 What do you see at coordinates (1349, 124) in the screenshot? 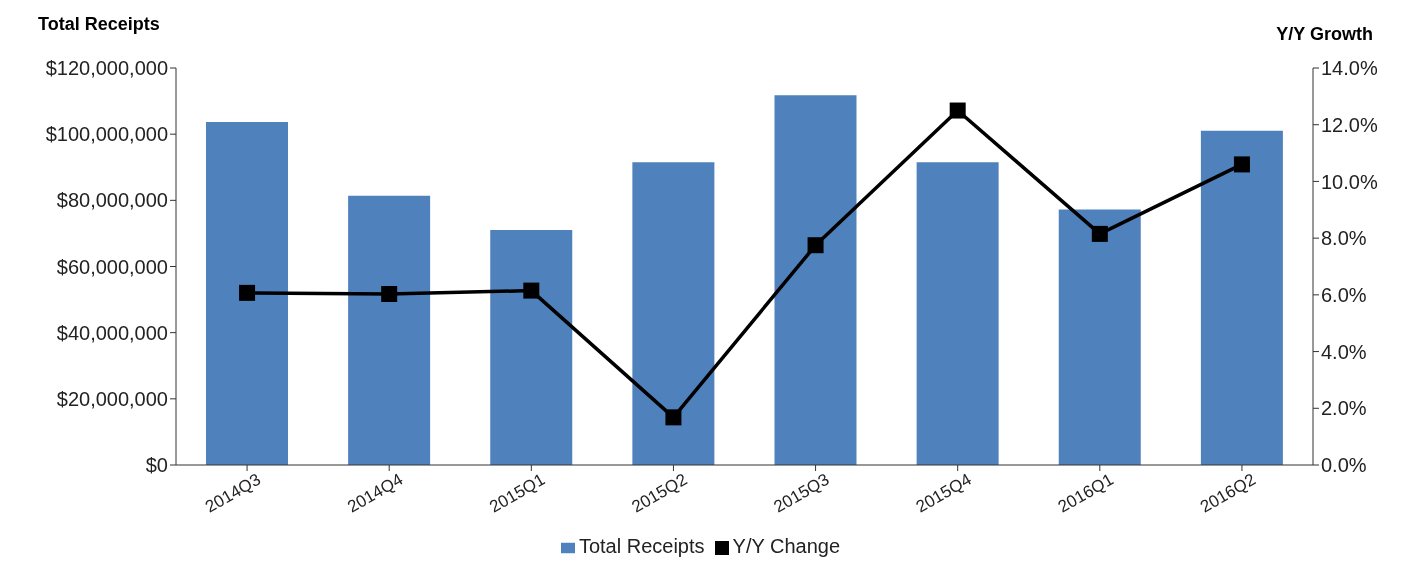
I see `y2-tick-label: 12.0%` at bounding box center [1349, 124].